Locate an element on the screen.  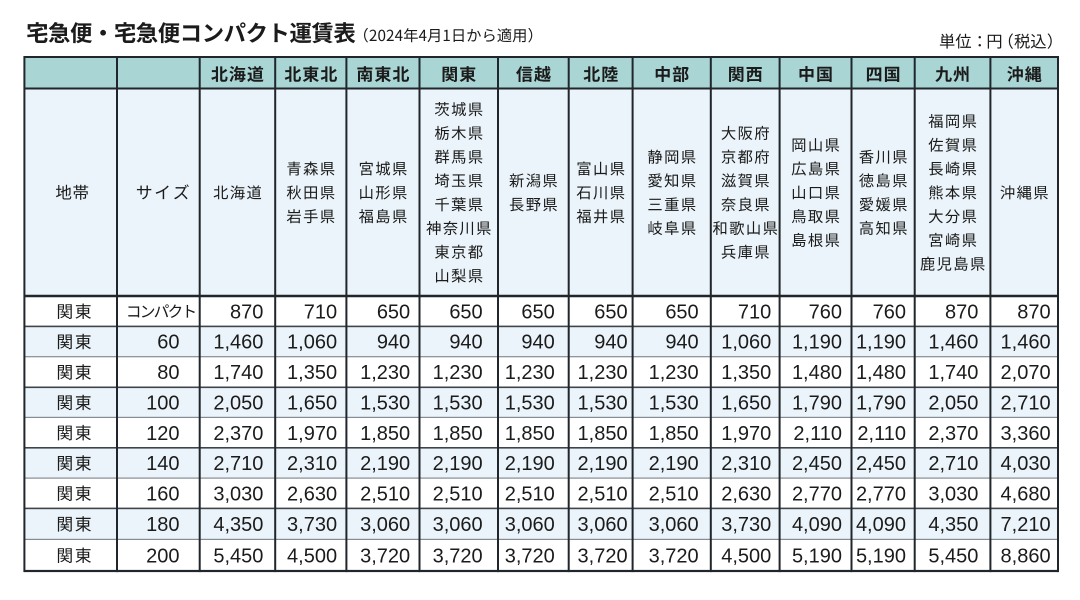
svg-text: 2,070 is located at coordinates (1026, 373).